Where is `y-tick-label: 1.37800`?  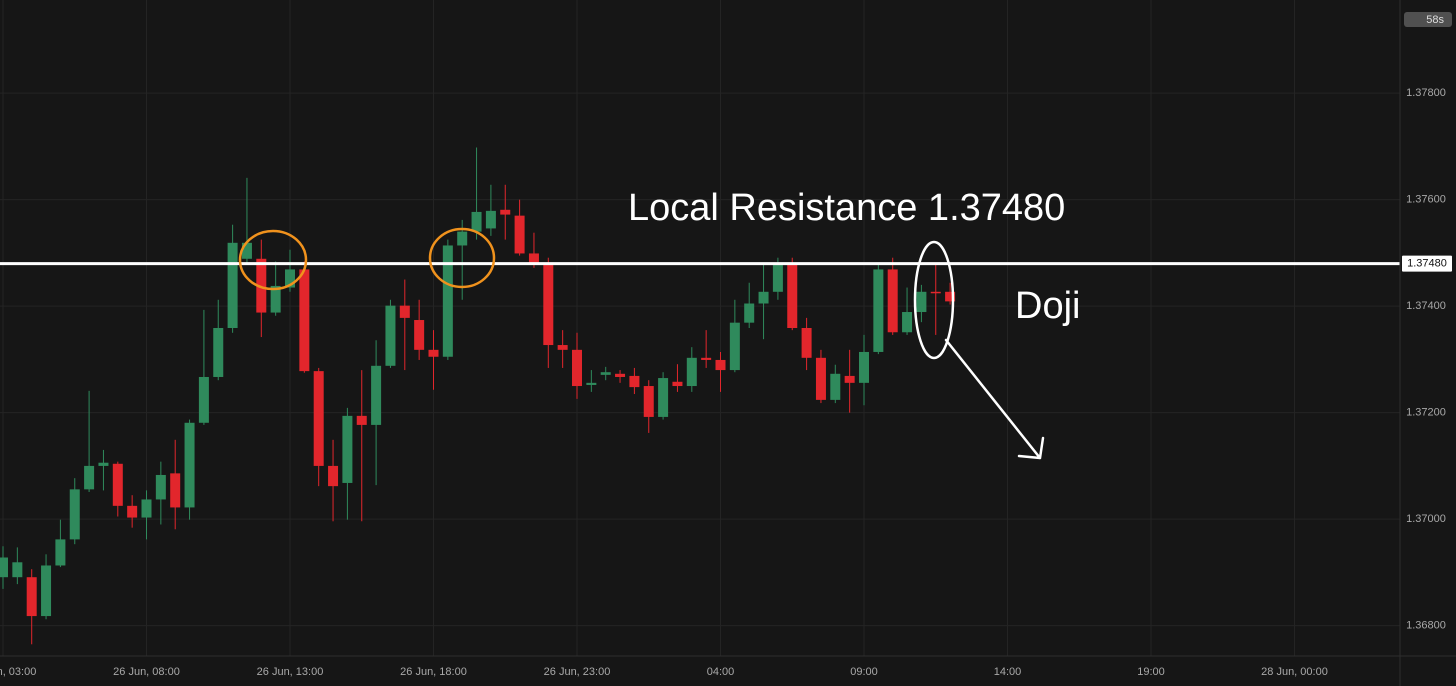
y-tick-label: 1.37800 is located at coordinates (1426, 93).